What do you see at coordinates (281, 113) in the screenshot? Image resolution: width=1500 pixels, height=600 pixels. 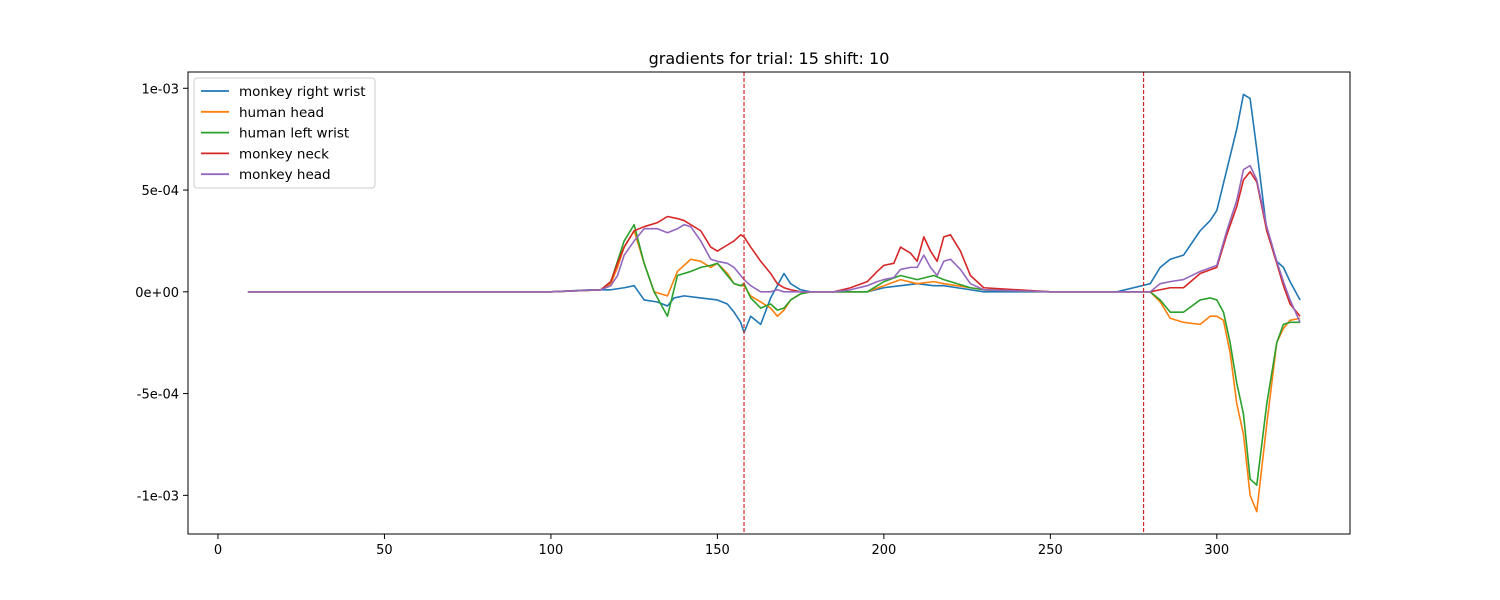 I see `legend-entry-label: human head` at bounding box center [281, 113].